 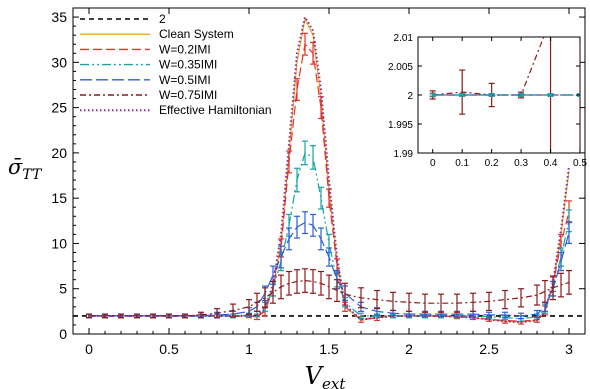 What do you see at coordinates (521, 163) in the screenshot?
I see `inset-x-tick-label: 0.3` at bounding box center [521, 163].